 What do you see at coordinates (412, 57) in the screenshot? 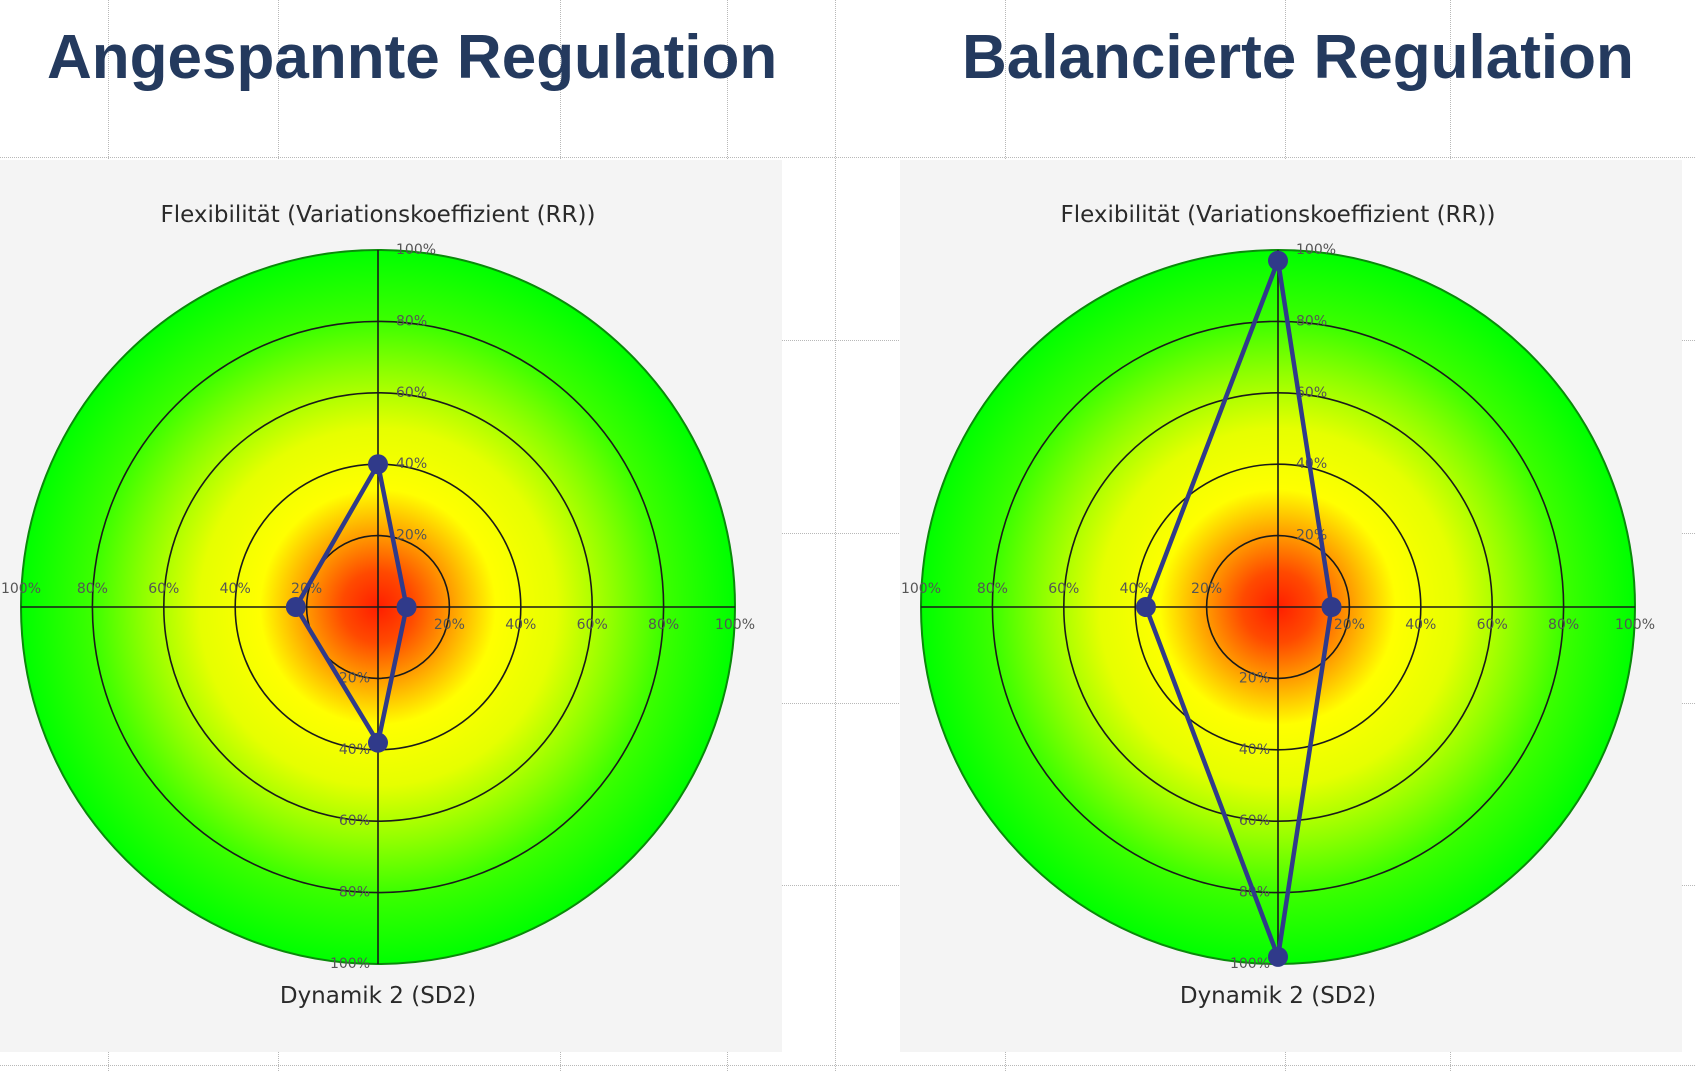
I see `chart-title-left: Angespannte Regulation` at bounding box center [412, 57].